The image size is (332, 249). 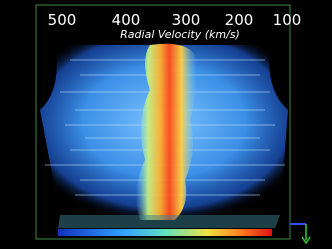 I want to click on tick-label: 100, so click(x=287, y=20).